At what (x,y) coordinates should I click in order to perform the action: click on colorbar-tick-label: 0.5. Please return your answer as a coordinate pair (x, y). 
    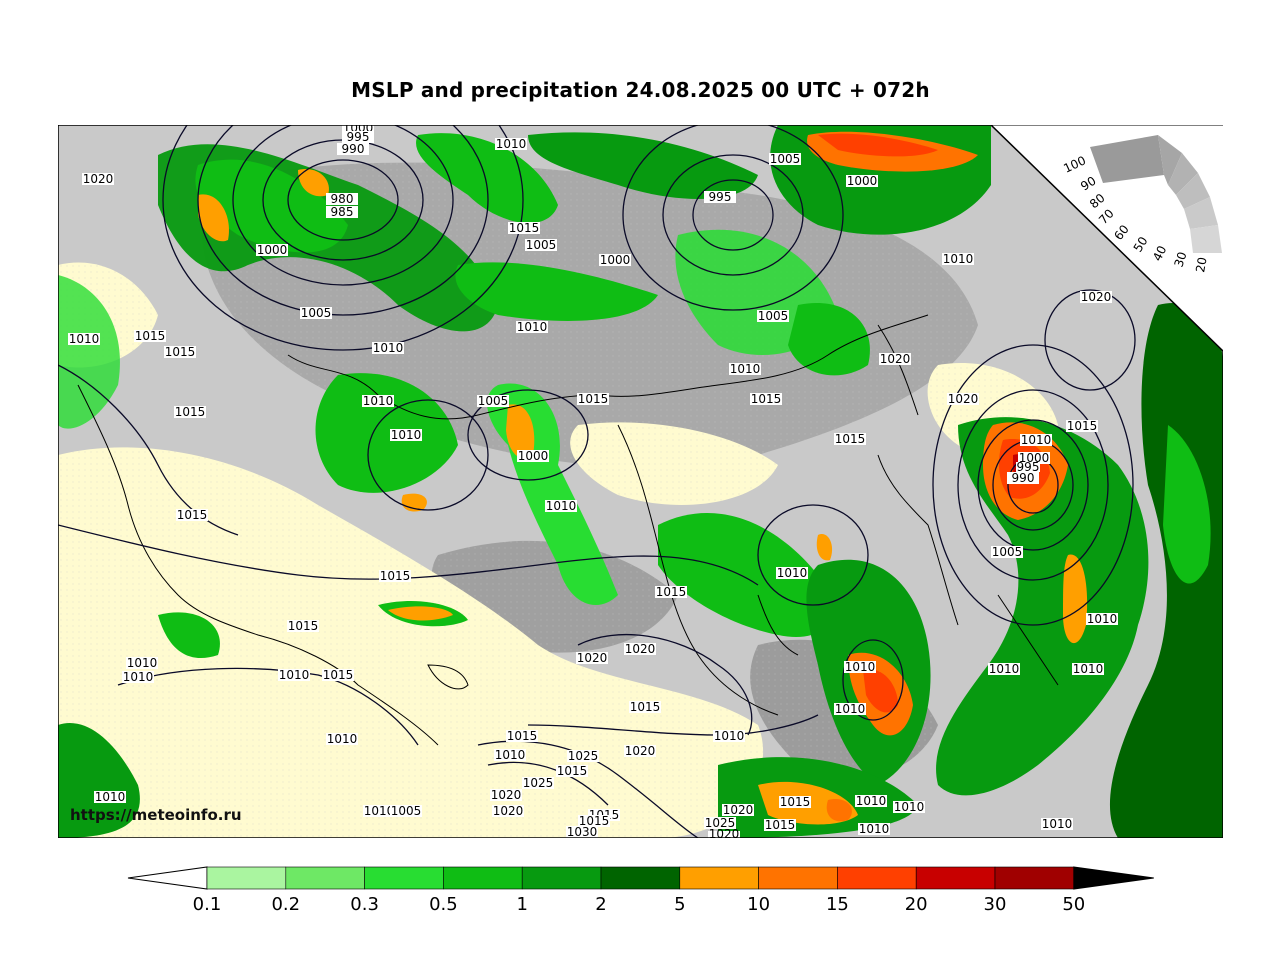
    Looking at the image, I should click on (443, 904).